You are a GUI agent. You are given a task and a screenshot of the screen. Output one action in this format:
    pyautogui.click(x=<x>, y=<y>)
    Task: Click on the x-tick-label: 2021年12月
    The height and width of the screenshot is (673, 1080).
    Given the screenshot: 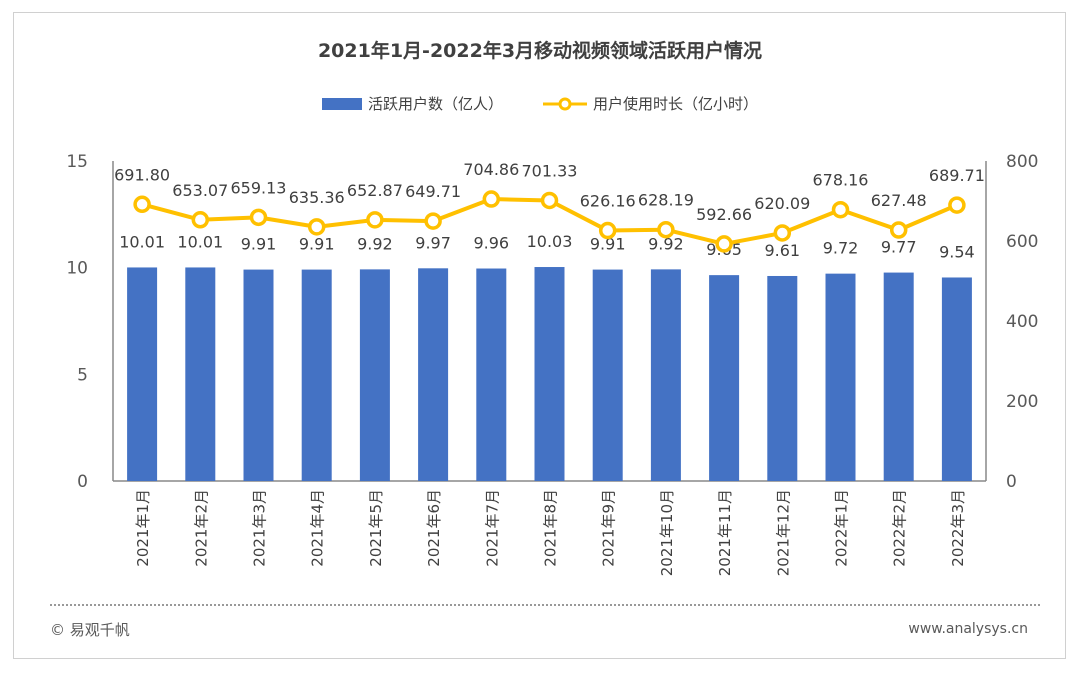 What is the action you would take?
    pyautogui.click(x=783, y=532)
    